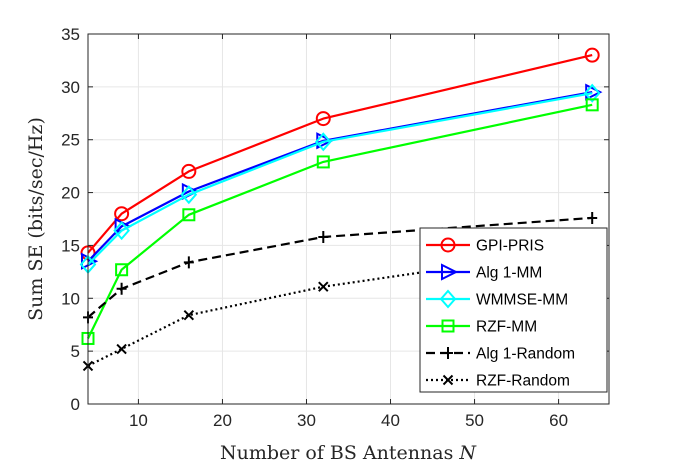  What do you see at coordinates (336, 453) in the screenshot?
I see `x-axis-label-text: Number of BS Antennas` at bounding box center [336, 453].